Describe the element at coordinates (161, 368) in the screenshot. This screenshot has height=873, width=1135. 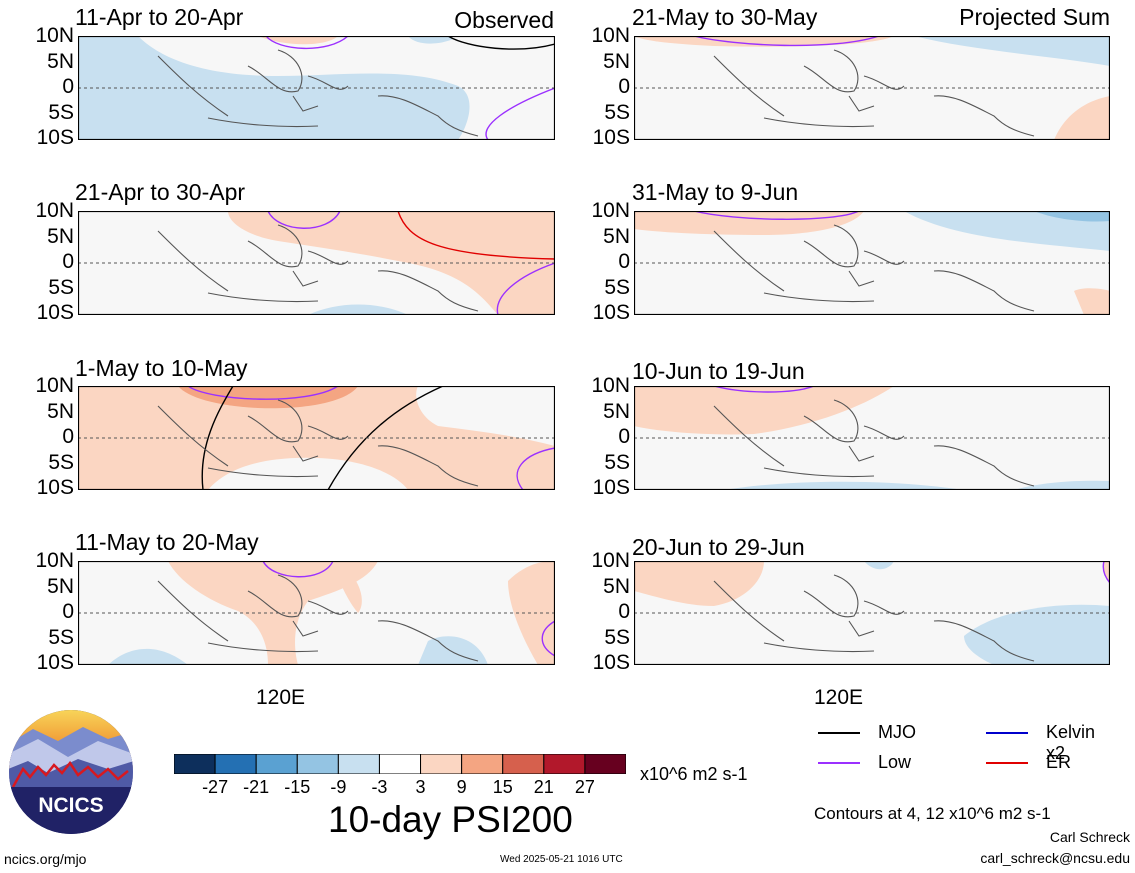
I see `panel-title: 1-May to 10-May` at that location.